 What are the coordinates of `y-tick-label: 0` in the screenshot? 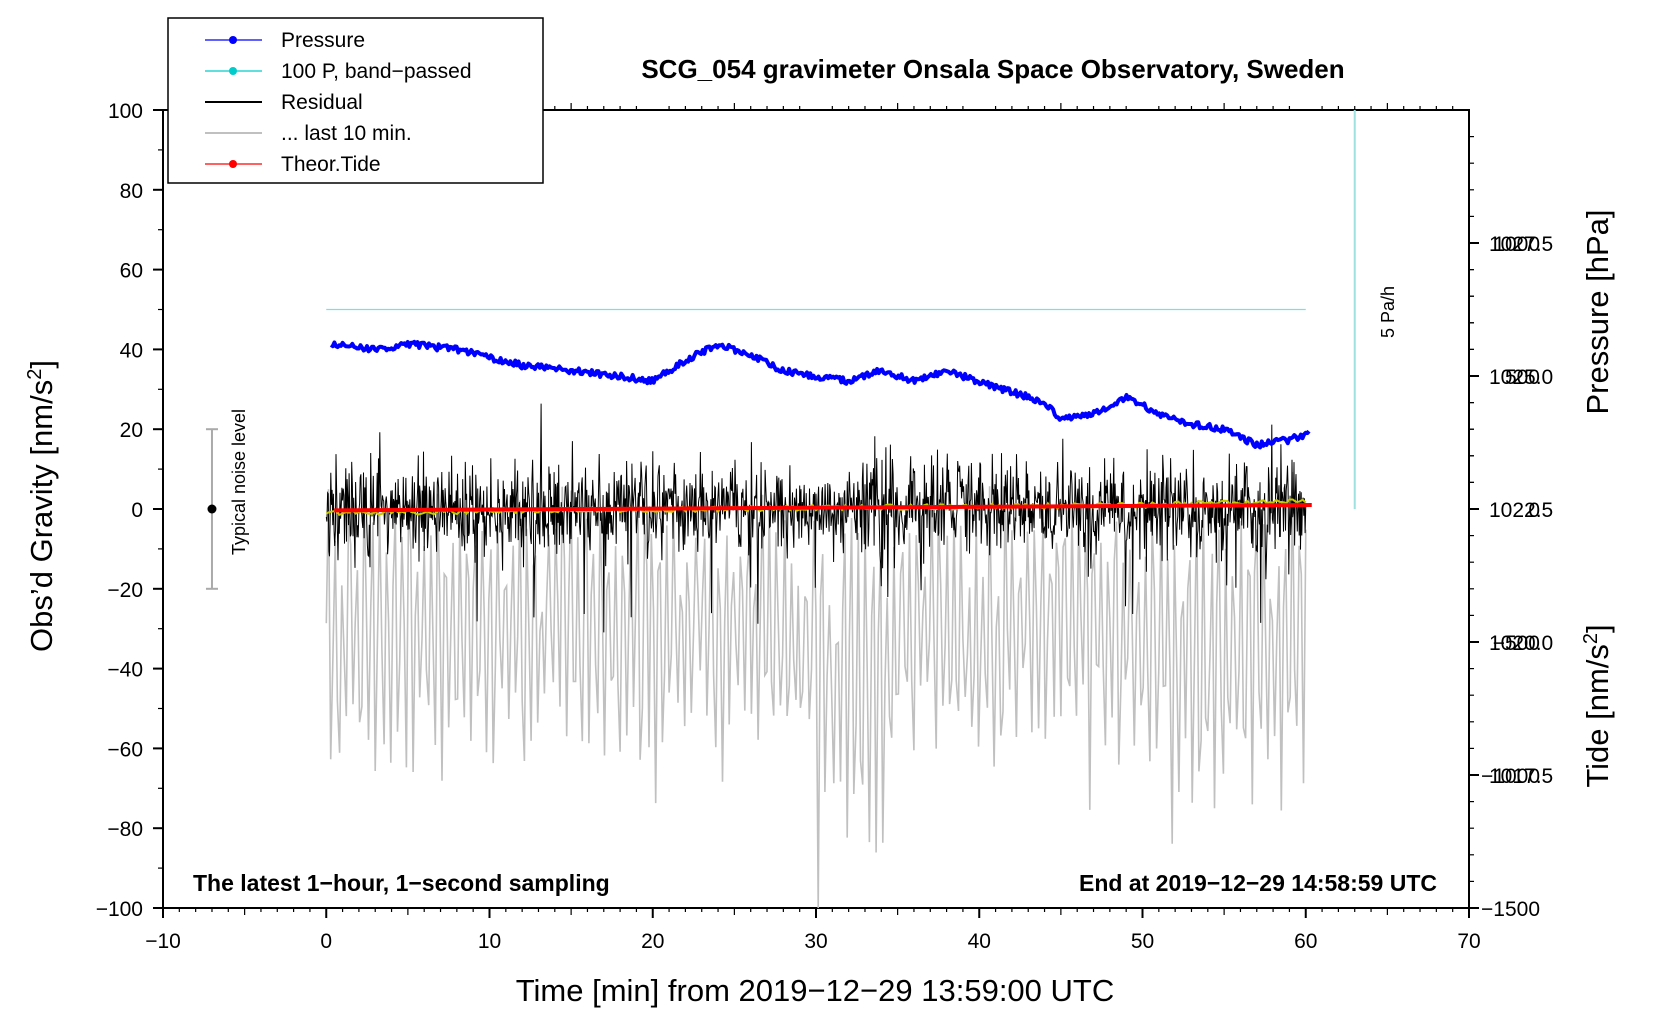 It's located at (137, 510).